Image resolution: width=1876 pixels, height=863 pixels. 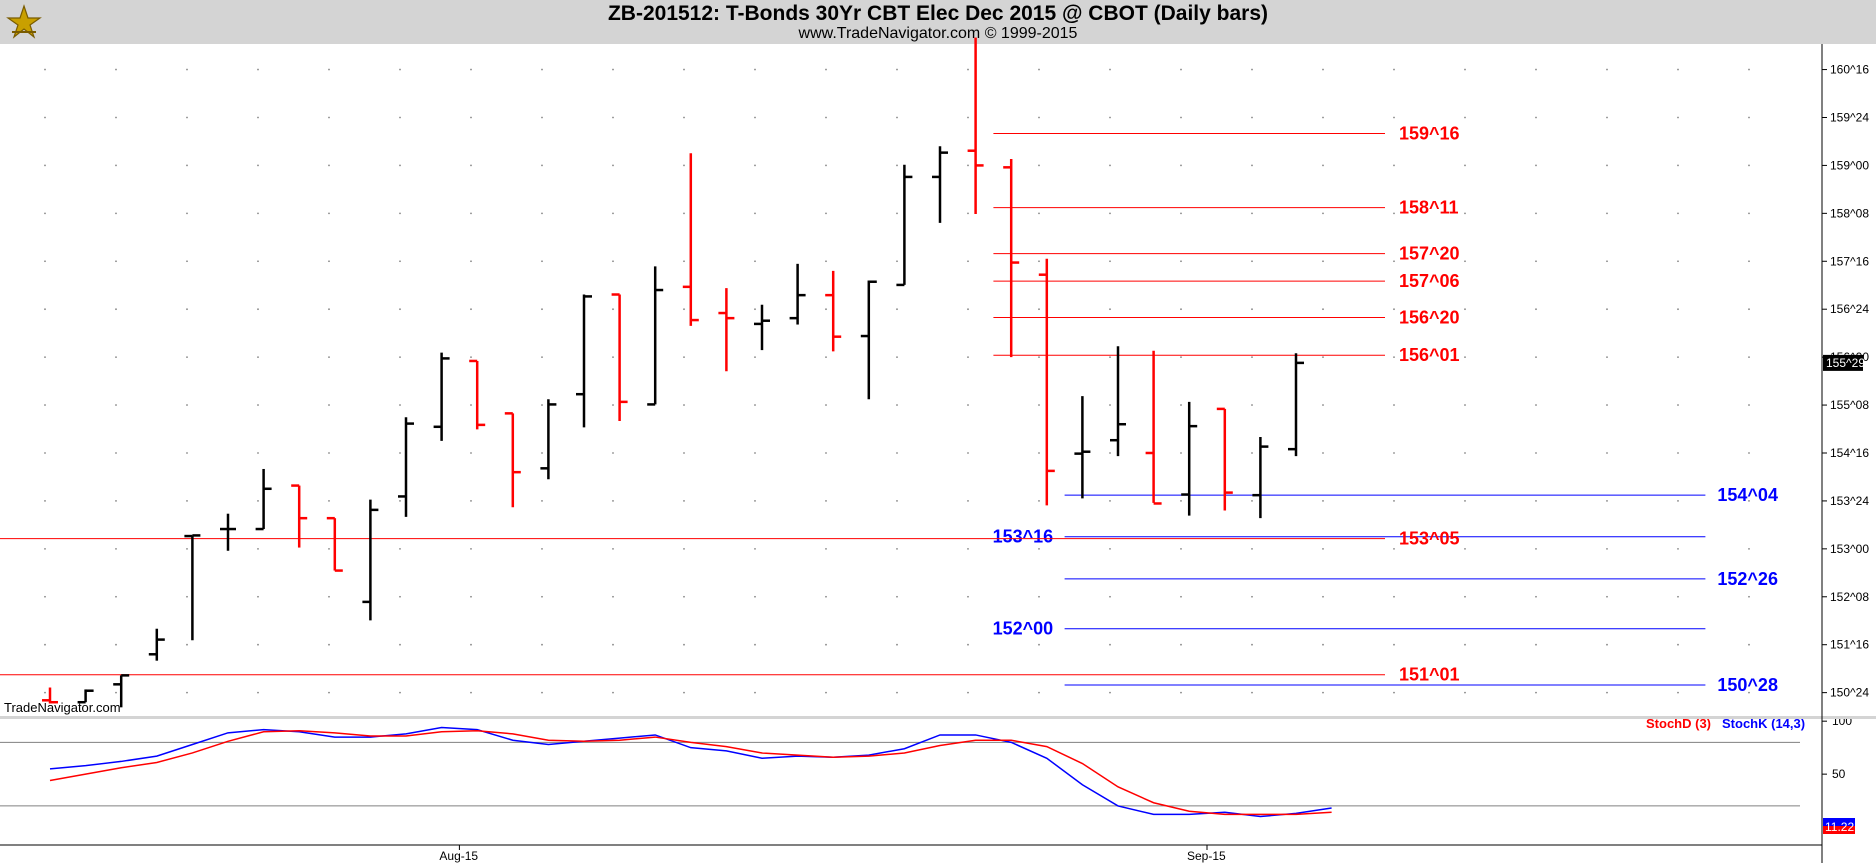 What do you see at coordinates (938, 22) in the screenshot?
I see `title-bar` at bounding box center [938, 22].